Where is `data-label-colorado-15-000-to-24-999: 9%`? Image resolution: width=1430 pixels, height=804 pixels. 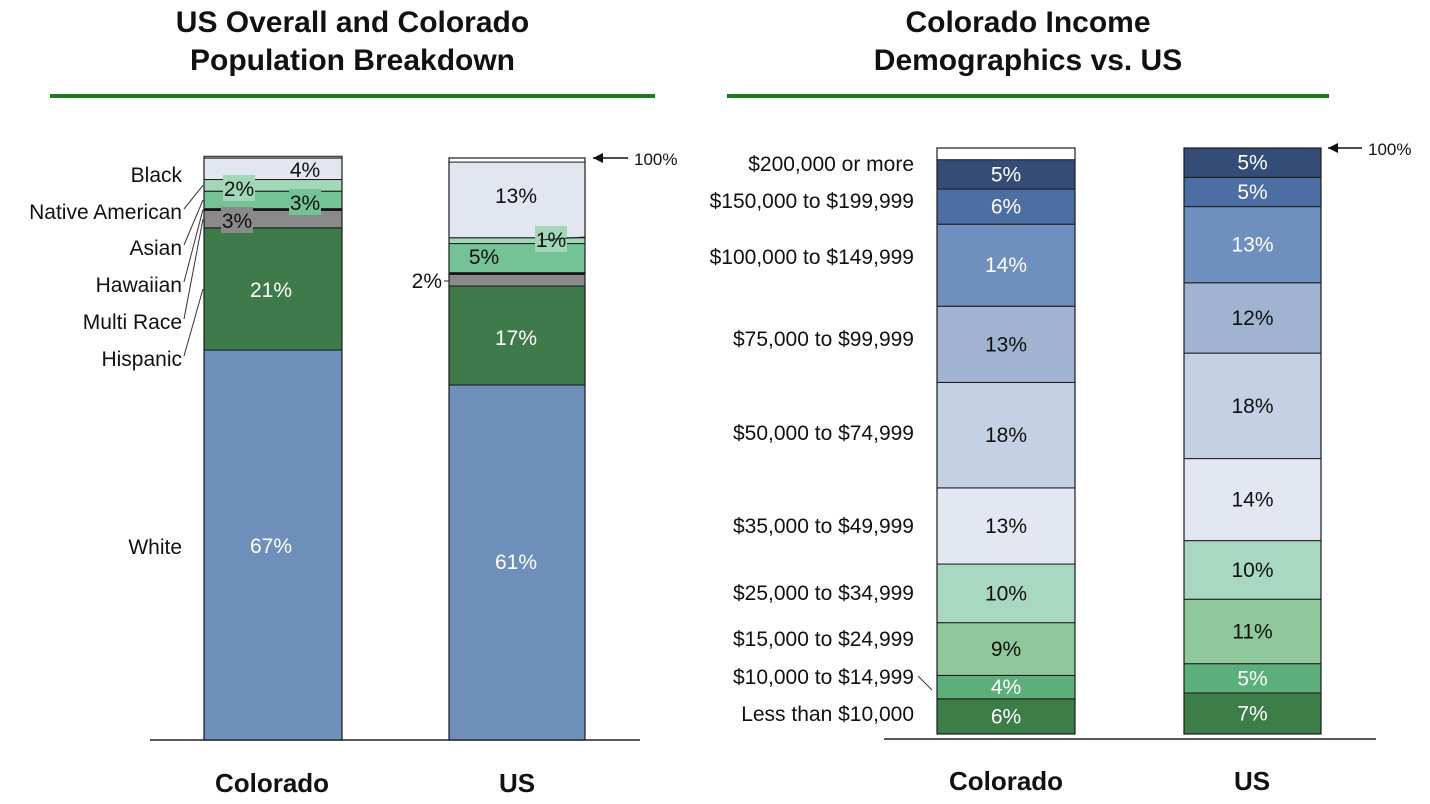
data-label-colorado-15-000-to-24-999: 9% is located at coordinates (1006, 649).